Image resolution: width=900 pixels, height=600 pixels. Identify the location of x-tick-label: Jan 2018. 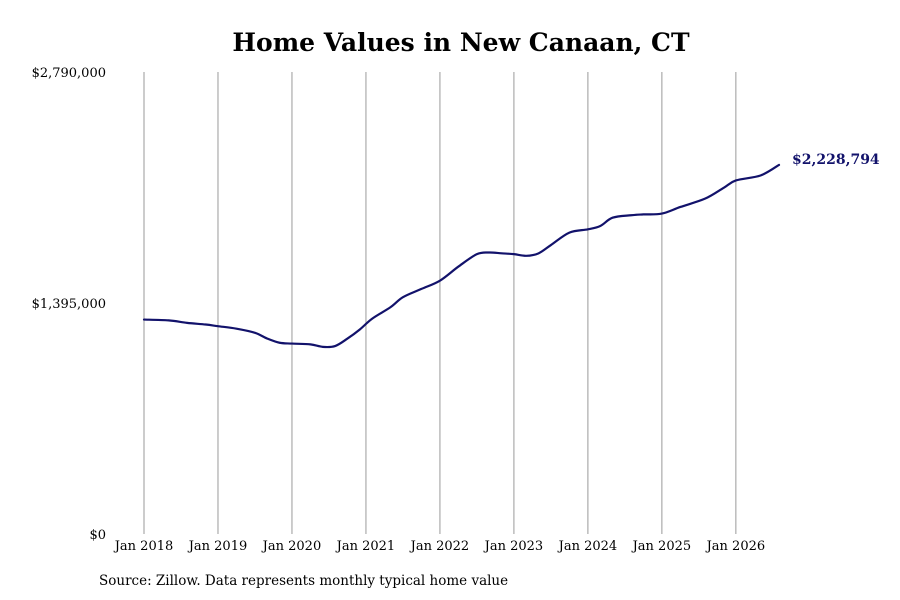
(143, 546).